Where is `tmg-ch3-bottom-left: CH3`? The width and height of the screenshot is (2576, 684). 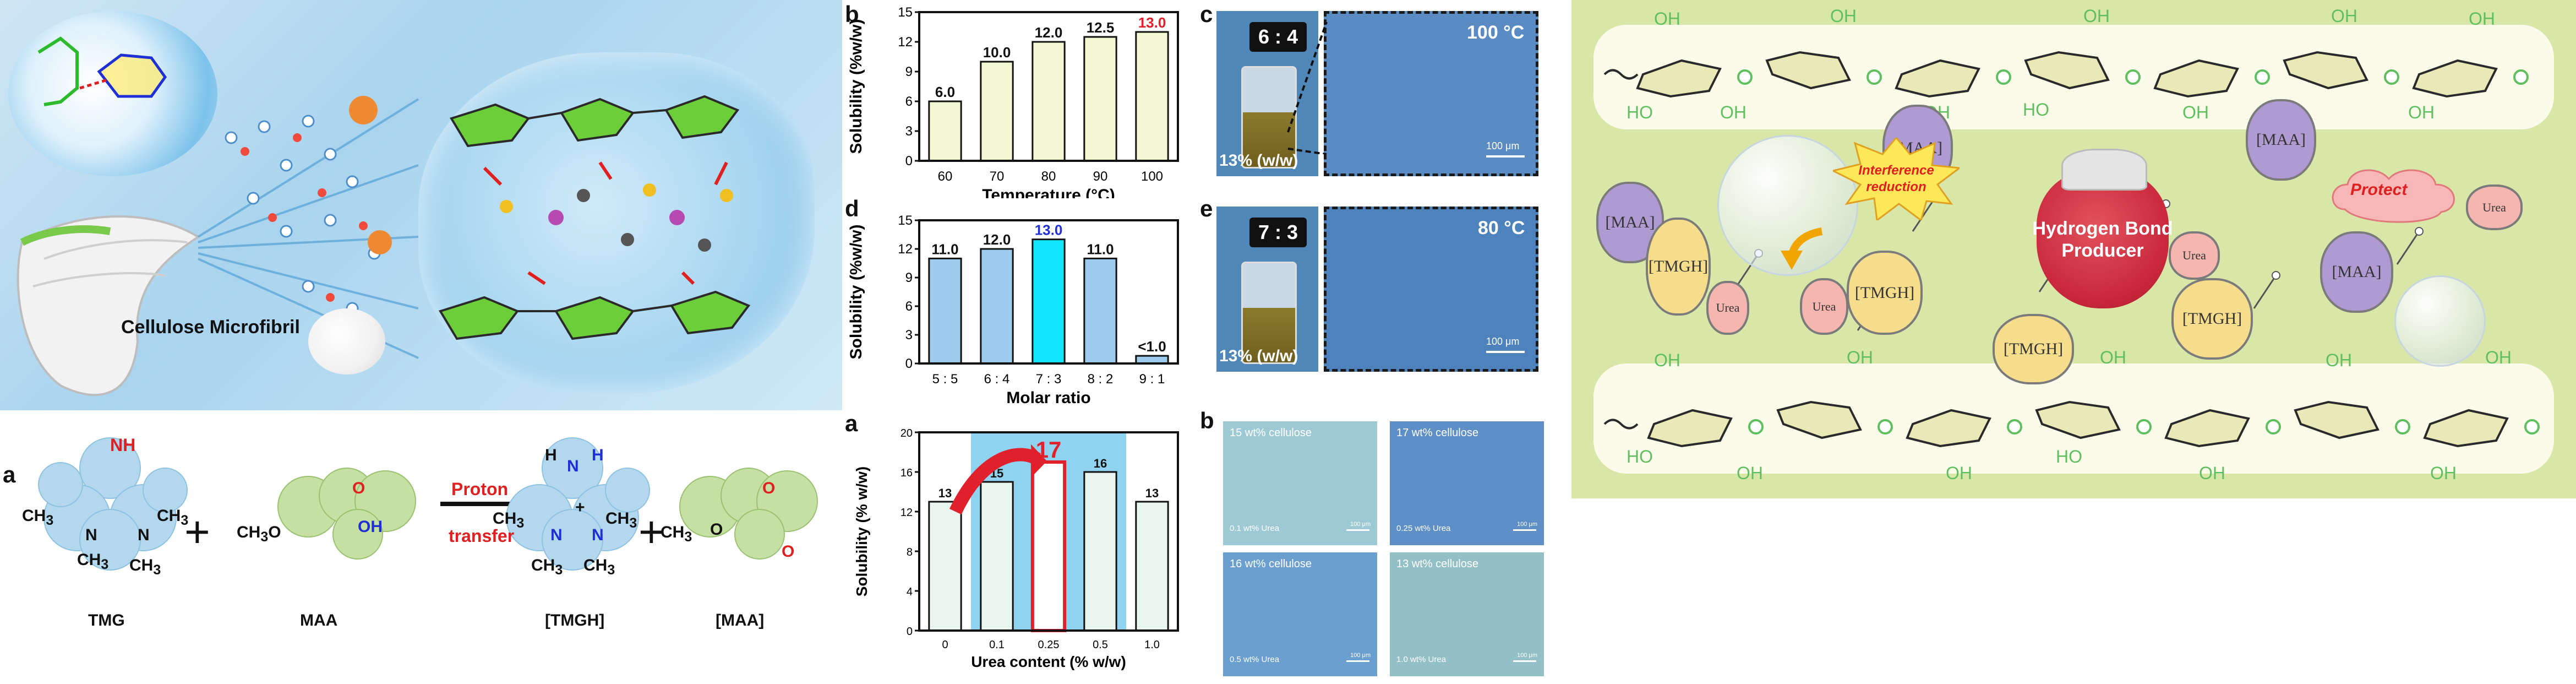 tmg-ch3-bottom-left: CH3 is located at coordinates (93, 561).